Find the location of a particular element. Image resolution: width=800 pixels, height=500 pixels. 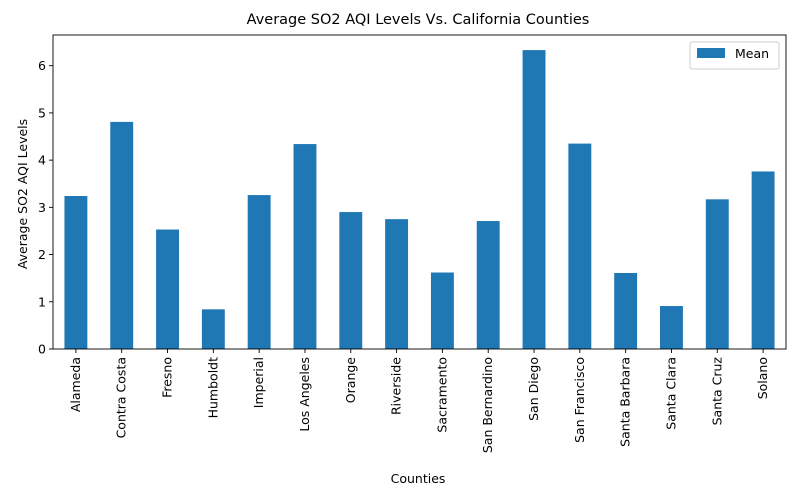

x-tick-label: Humboldt is located at coordinates (212, 387).